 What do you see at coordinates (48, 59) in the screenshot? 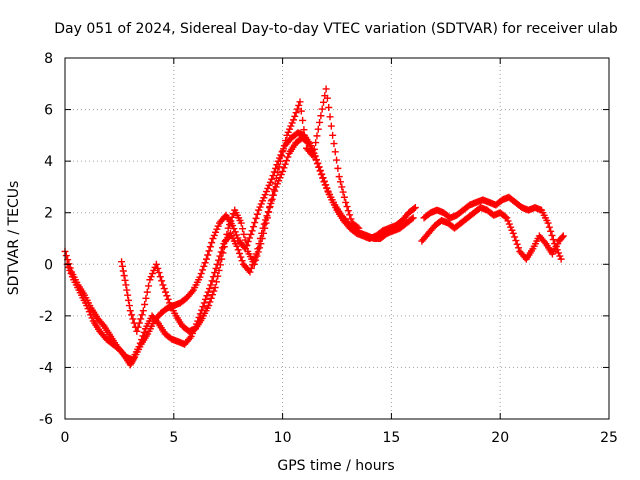
I see `y-tick-label: 8` at bounding box center [48, 59].